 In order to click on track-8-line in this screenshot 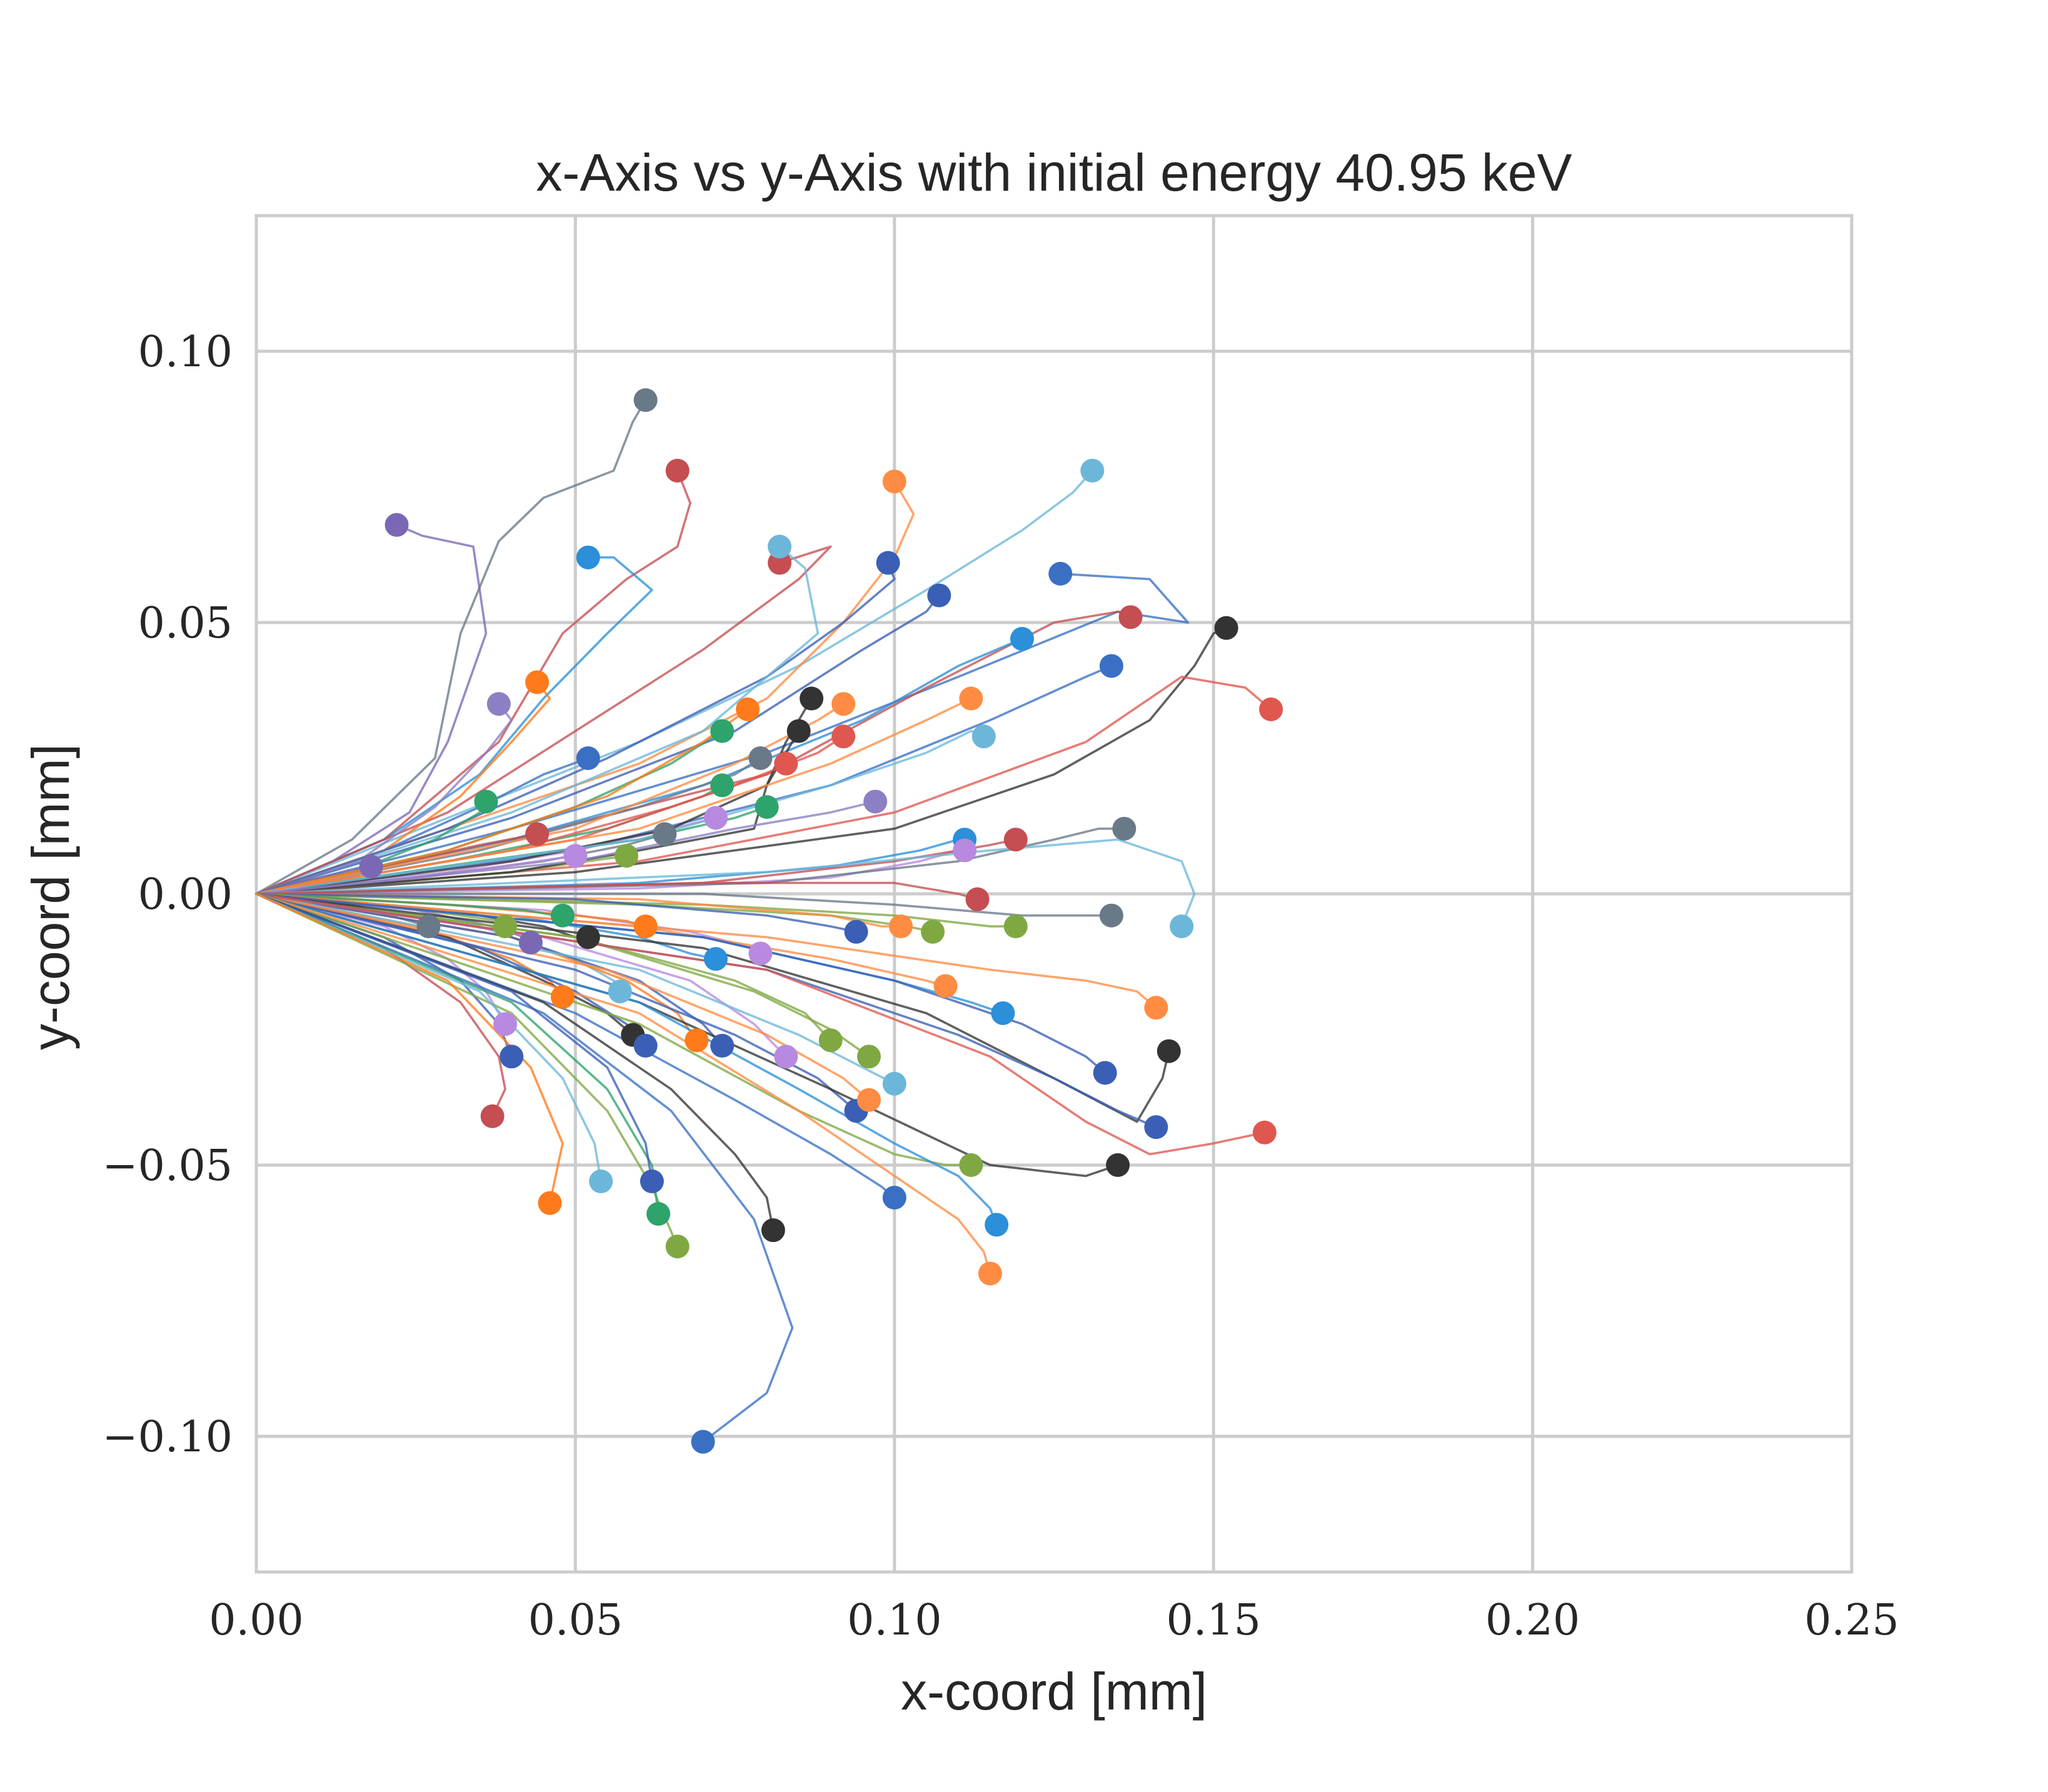, I will do `click(543, 720)`.